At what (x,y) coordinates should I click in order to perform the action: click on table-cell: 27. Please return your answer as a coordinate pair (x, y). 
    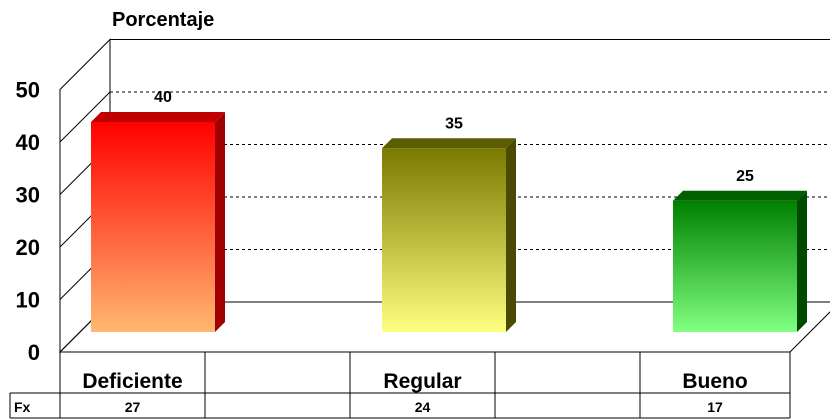
    Looking at the image, I should click on (133, 407).